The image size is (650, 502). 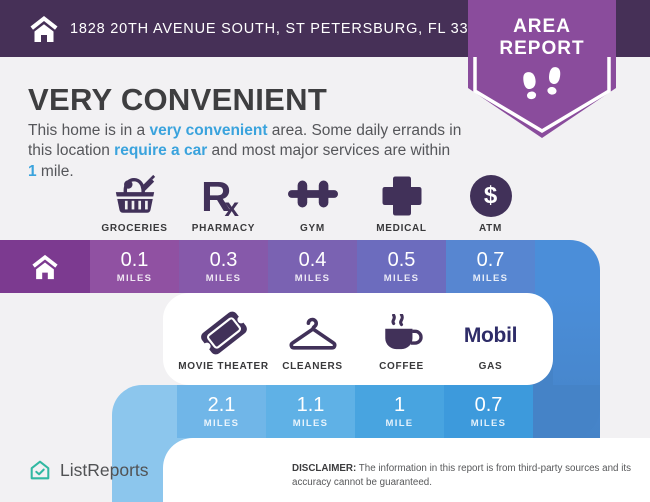 I want to click on dollar-circle-icon: $, so click(x=490, y=196).